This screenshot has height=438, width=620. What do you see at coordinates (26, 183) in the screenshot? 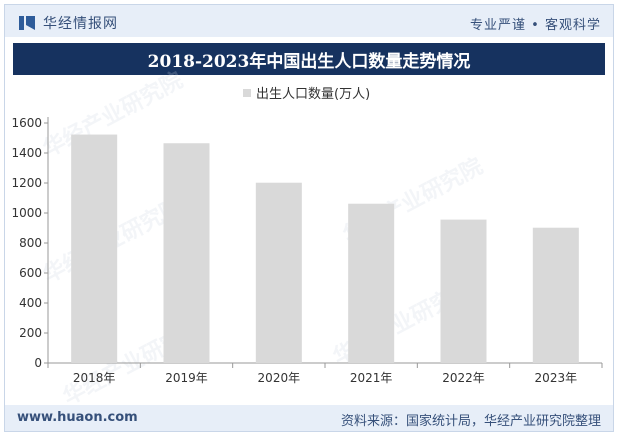
I see `y-tick-label: 1200` at bounding box center [26, 183].